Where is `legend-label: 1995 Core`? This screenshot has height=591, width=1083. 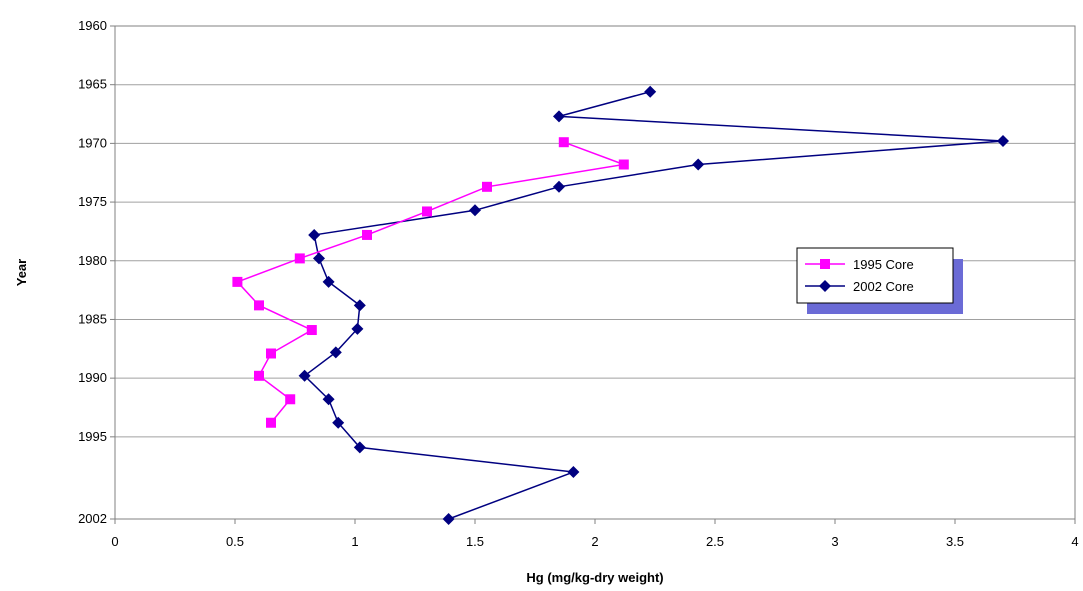 legend-label: 1995 Core is located at coordinates (883, 264).